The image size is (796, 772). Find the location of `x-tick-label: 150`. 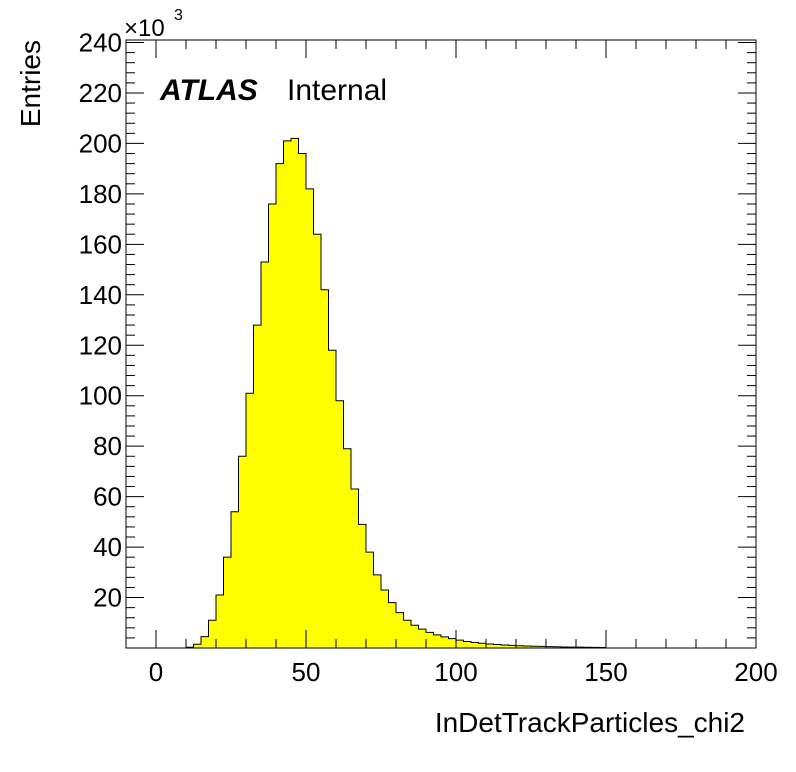

x-tick-label: 150 is located at coordinates (605, 672).